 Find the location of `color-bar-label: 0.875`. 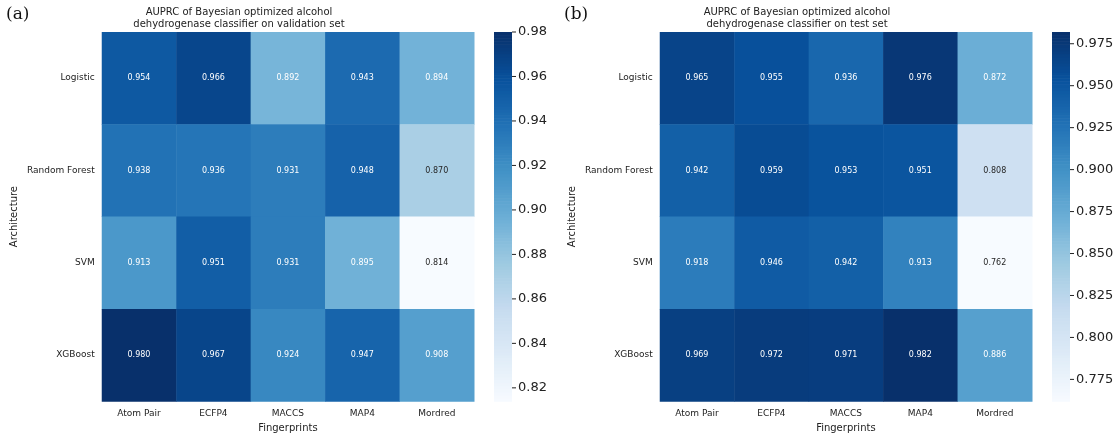

color-bar-label: 0.875 is located at coordinates (1095, 210).